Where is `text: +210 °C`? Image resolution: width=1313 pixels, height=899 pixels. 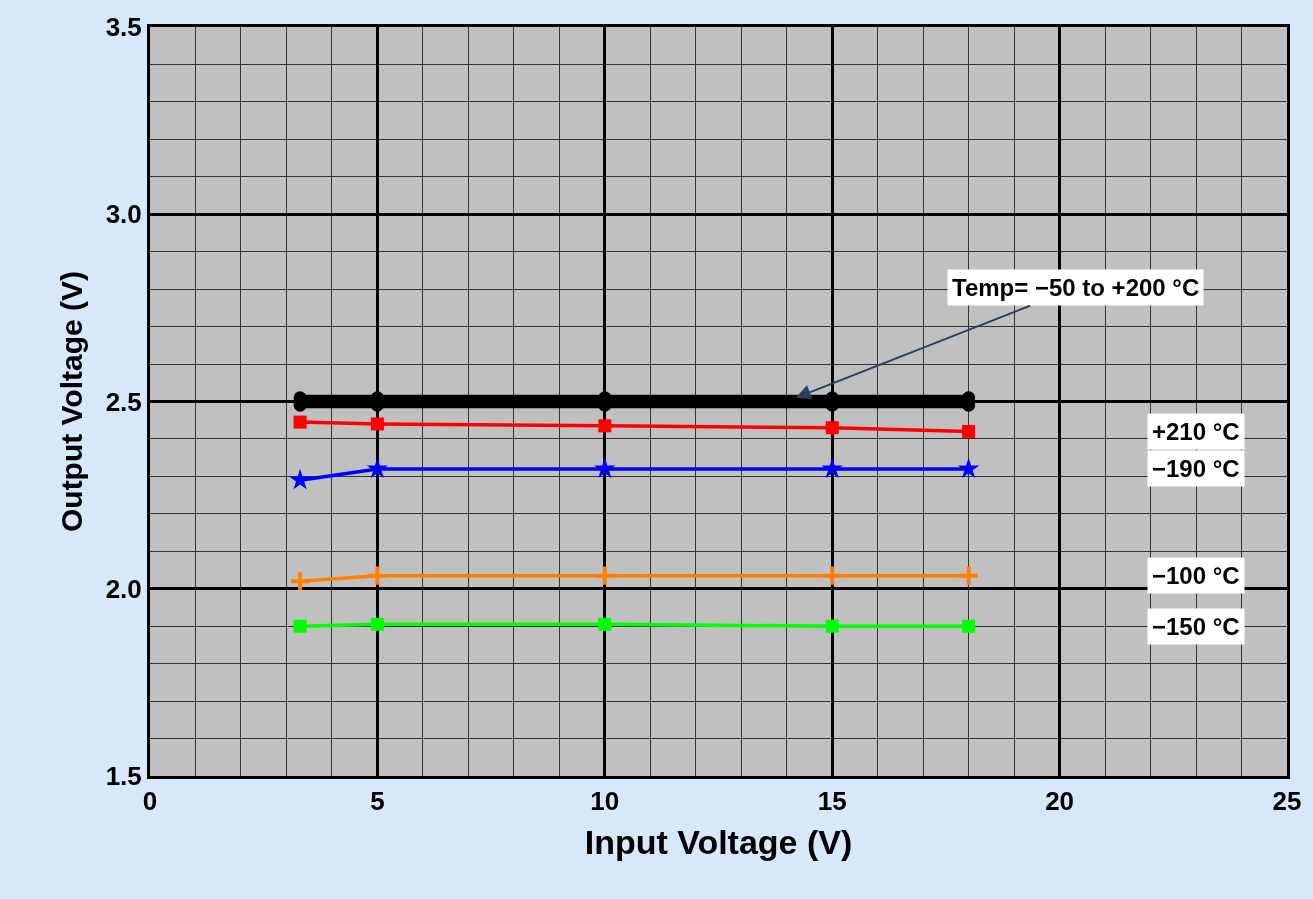 text: +210 °C is located at coordinates (1196, 431).